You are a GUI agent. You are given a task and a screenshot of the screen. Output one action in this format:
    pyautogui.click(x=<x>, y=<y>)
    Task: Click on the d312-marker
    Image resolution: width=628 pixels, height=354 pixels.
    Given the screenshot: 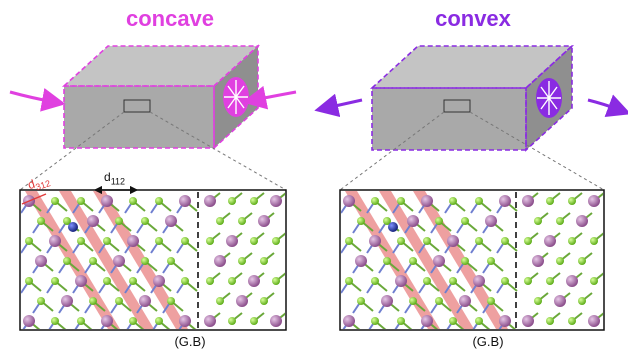 What is the action you would take?
    pyautogui.click(x=34, y=199)
    